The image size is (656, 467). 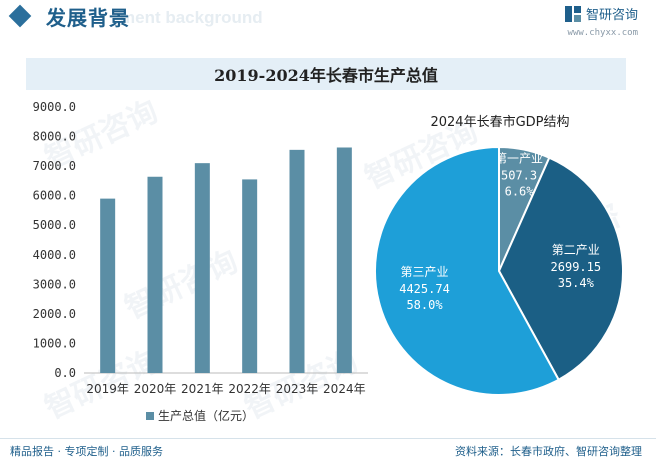 What do you see at coordinates (425, 272) in the screenshot?
I see `pie-slice-label: 第三产业` at bounding box center [425, 272].